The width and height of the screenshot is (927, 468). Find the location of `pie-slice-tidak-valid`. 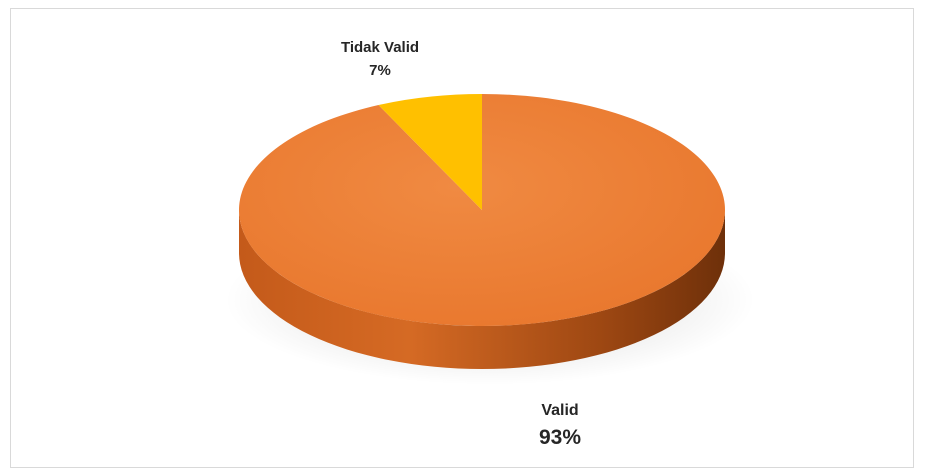

pie-slice-tidak-valid is located at coordinates (430, 152).